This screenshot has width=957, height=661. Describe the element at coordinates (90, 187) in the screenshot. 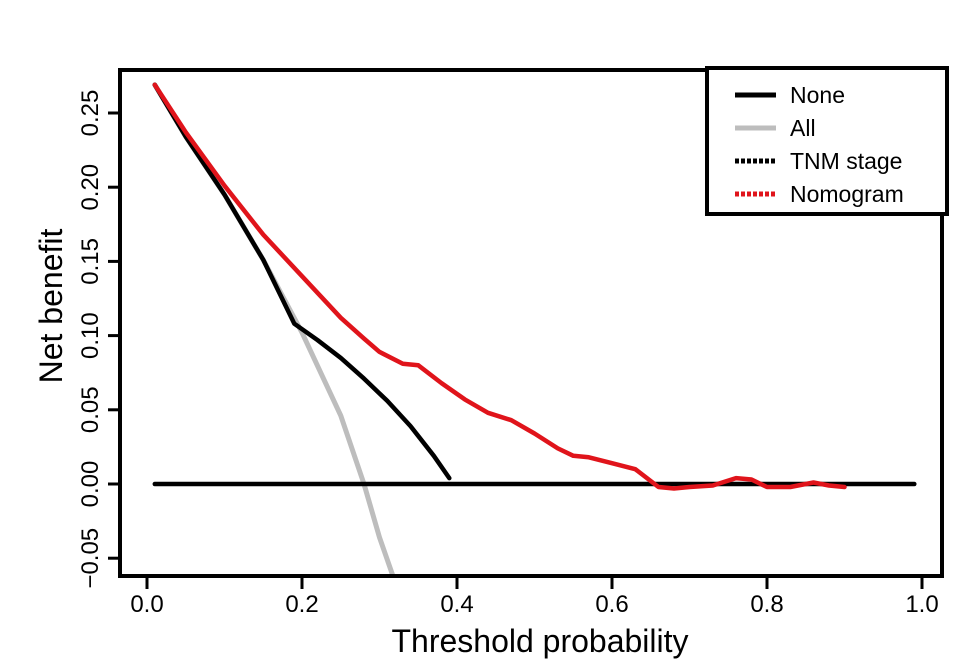

I see `y-tick-label: 0.20` at that location.